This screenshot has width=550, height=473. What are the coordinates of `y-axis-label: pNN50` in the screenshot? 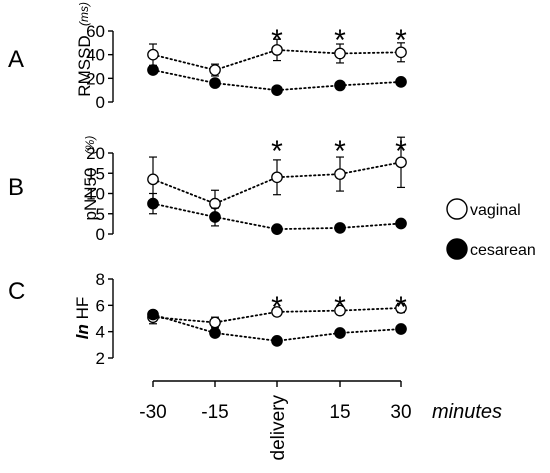 It's located at (90, 194).